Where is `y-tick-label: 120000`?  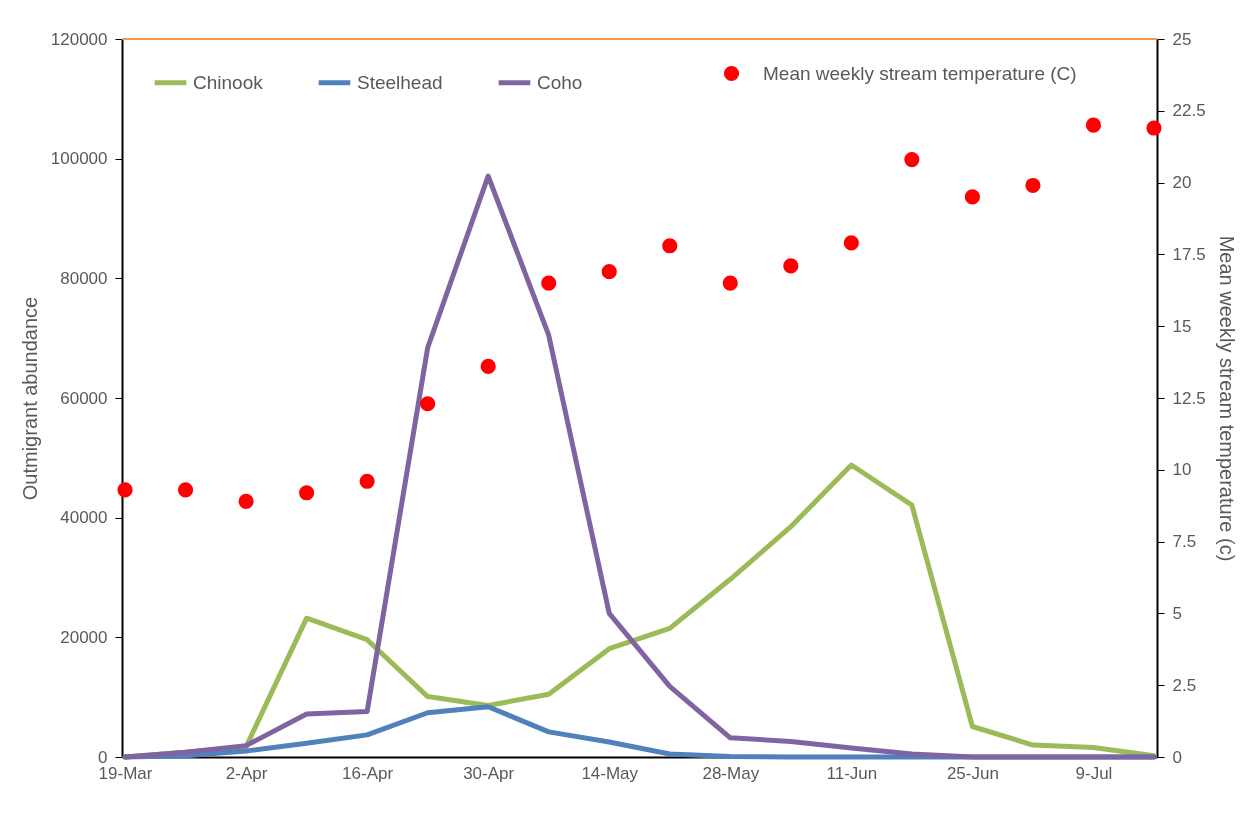
y-tick-label: 120000 is located at coordinates (79, 39).